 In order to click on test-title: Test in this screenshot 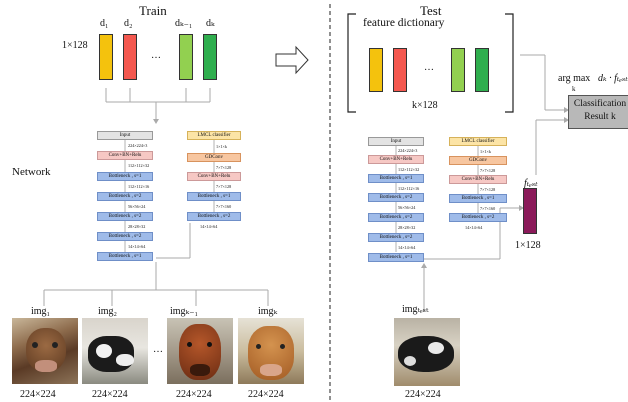, I will do `click(431, 10)`.